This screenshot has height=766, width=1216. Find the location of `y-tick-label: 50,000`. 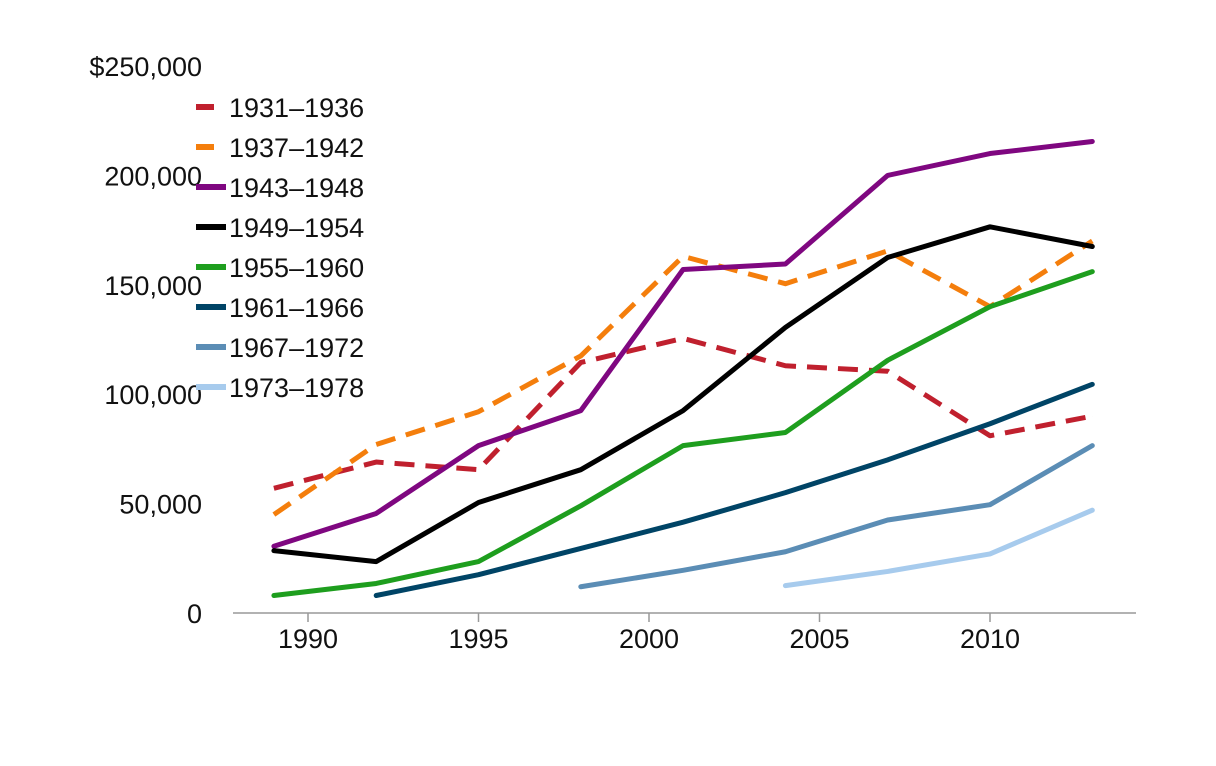

y-tick-label: 50,000 is located at coordinates (160, 505).